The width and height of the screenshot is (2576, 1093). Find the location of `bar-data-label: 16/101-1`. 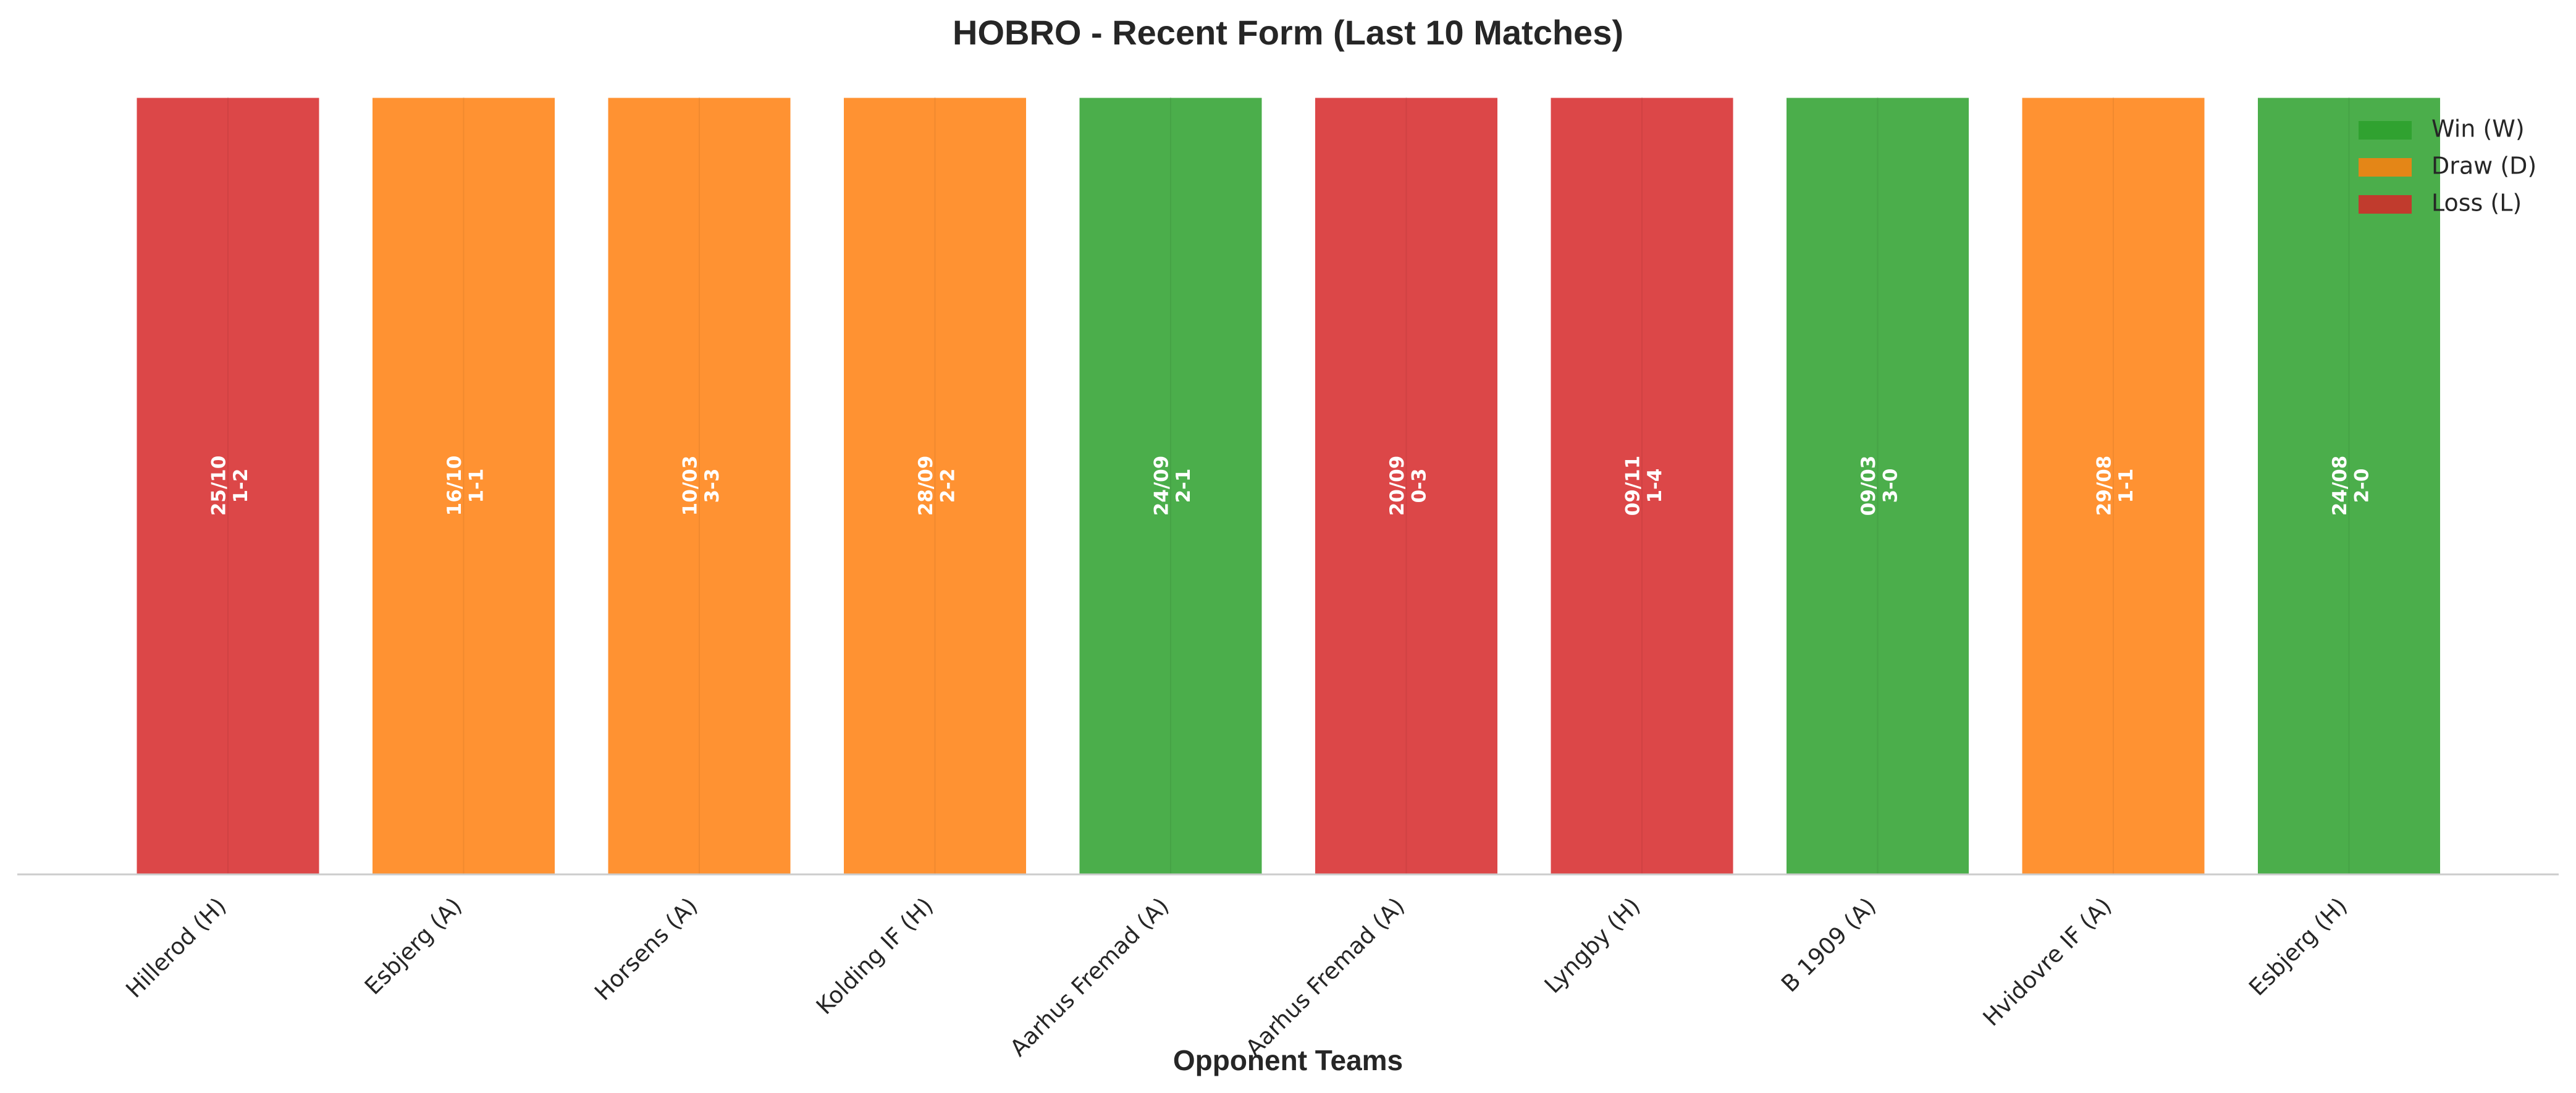

bar-data-label: 16/101-1 is located at coordinates (466, 486).